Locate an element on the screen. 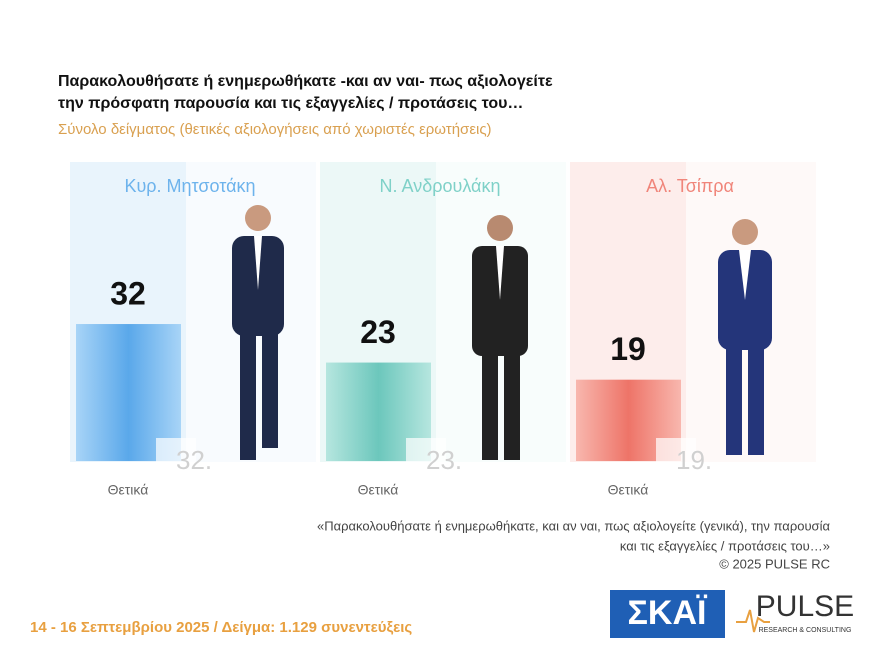 This screenshot has width=874, height=653. logo: PULSE is located at coordinates (805, 606).